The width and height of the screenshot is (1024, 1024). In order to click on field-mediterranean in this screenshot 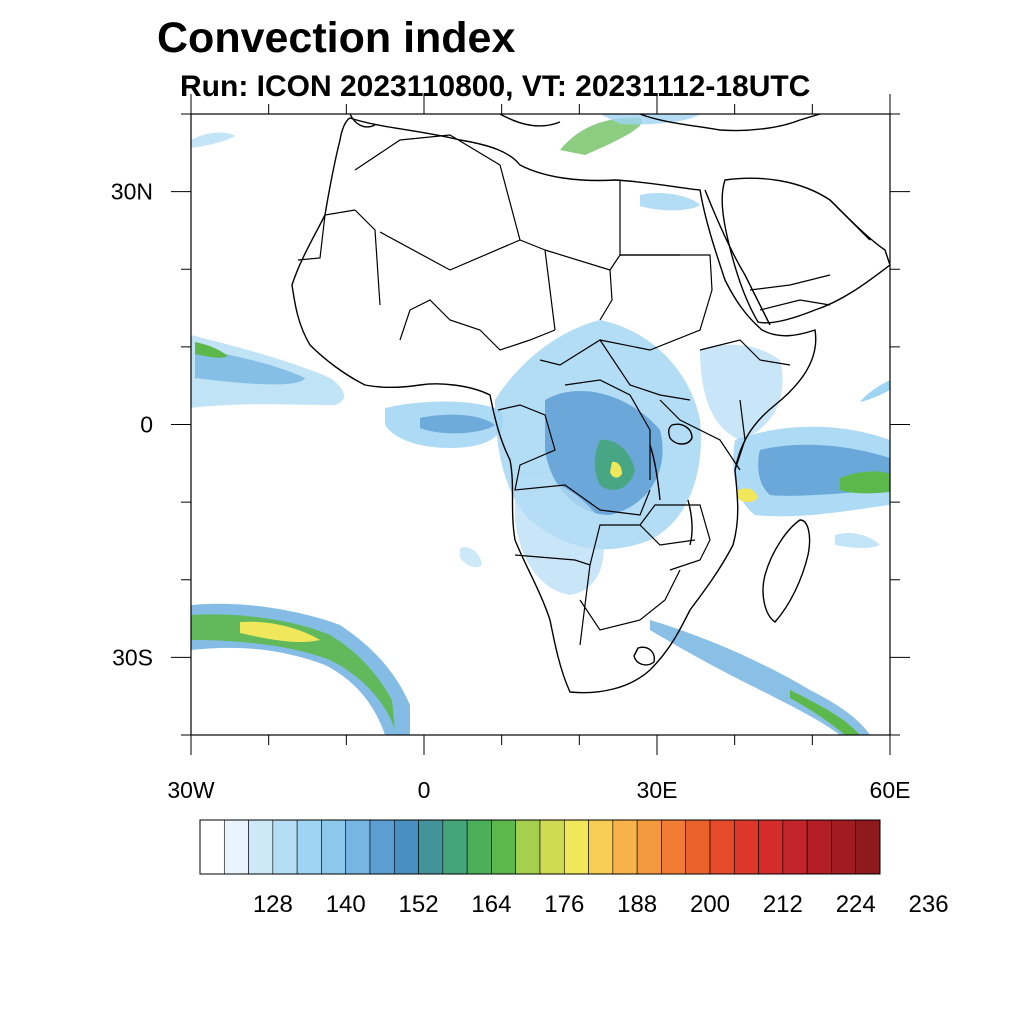, I will do `click(601, 136)`.